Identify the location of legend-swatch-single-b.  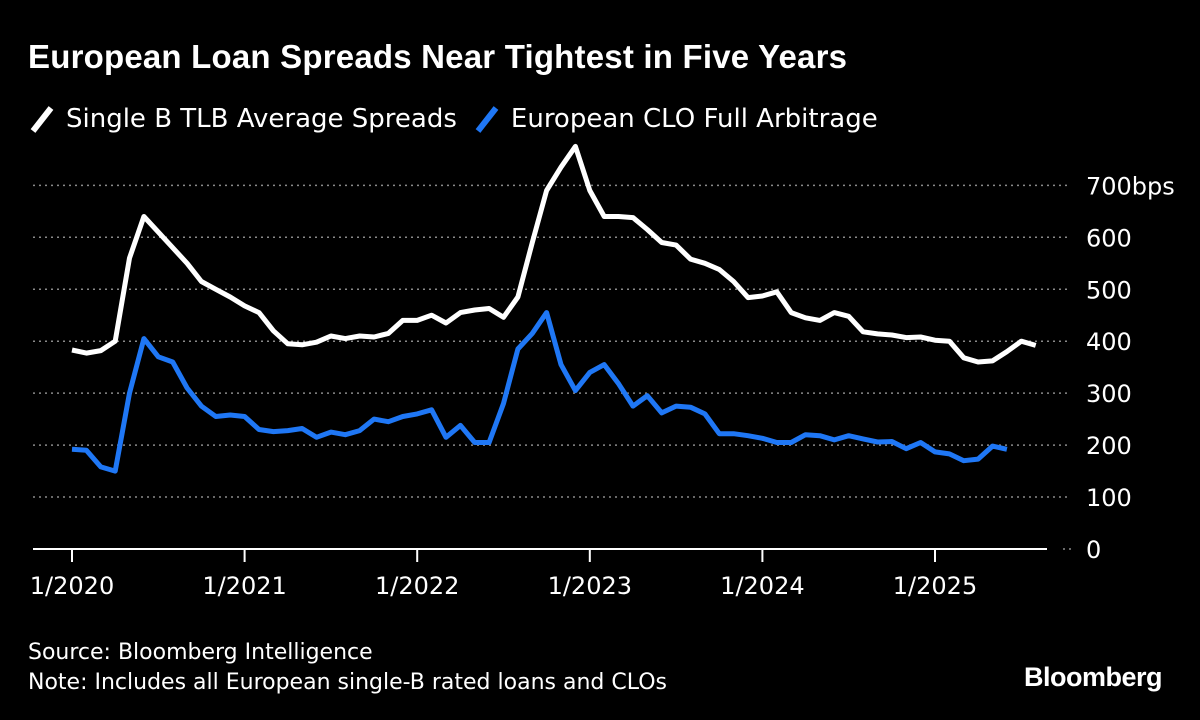
(42, 119).